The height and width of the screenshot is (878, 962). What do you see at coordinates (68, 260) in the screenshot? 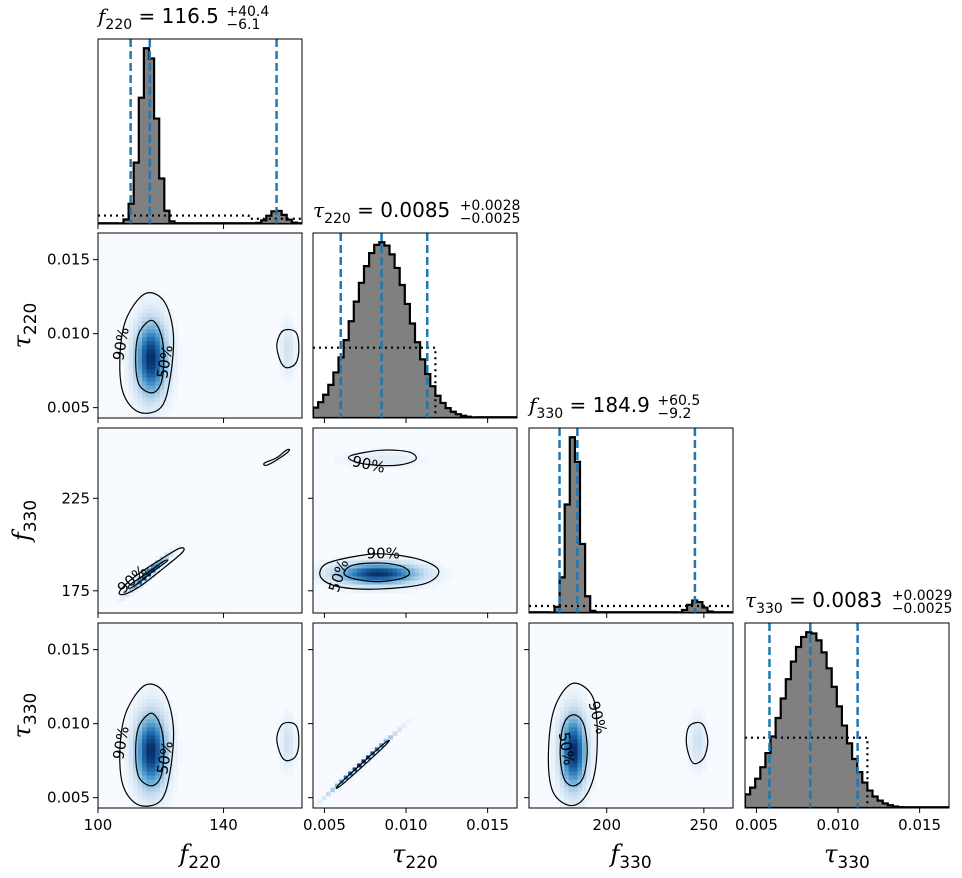
I see `y-tick-label-tau220: 0.015` at bounding box center [68, 260].